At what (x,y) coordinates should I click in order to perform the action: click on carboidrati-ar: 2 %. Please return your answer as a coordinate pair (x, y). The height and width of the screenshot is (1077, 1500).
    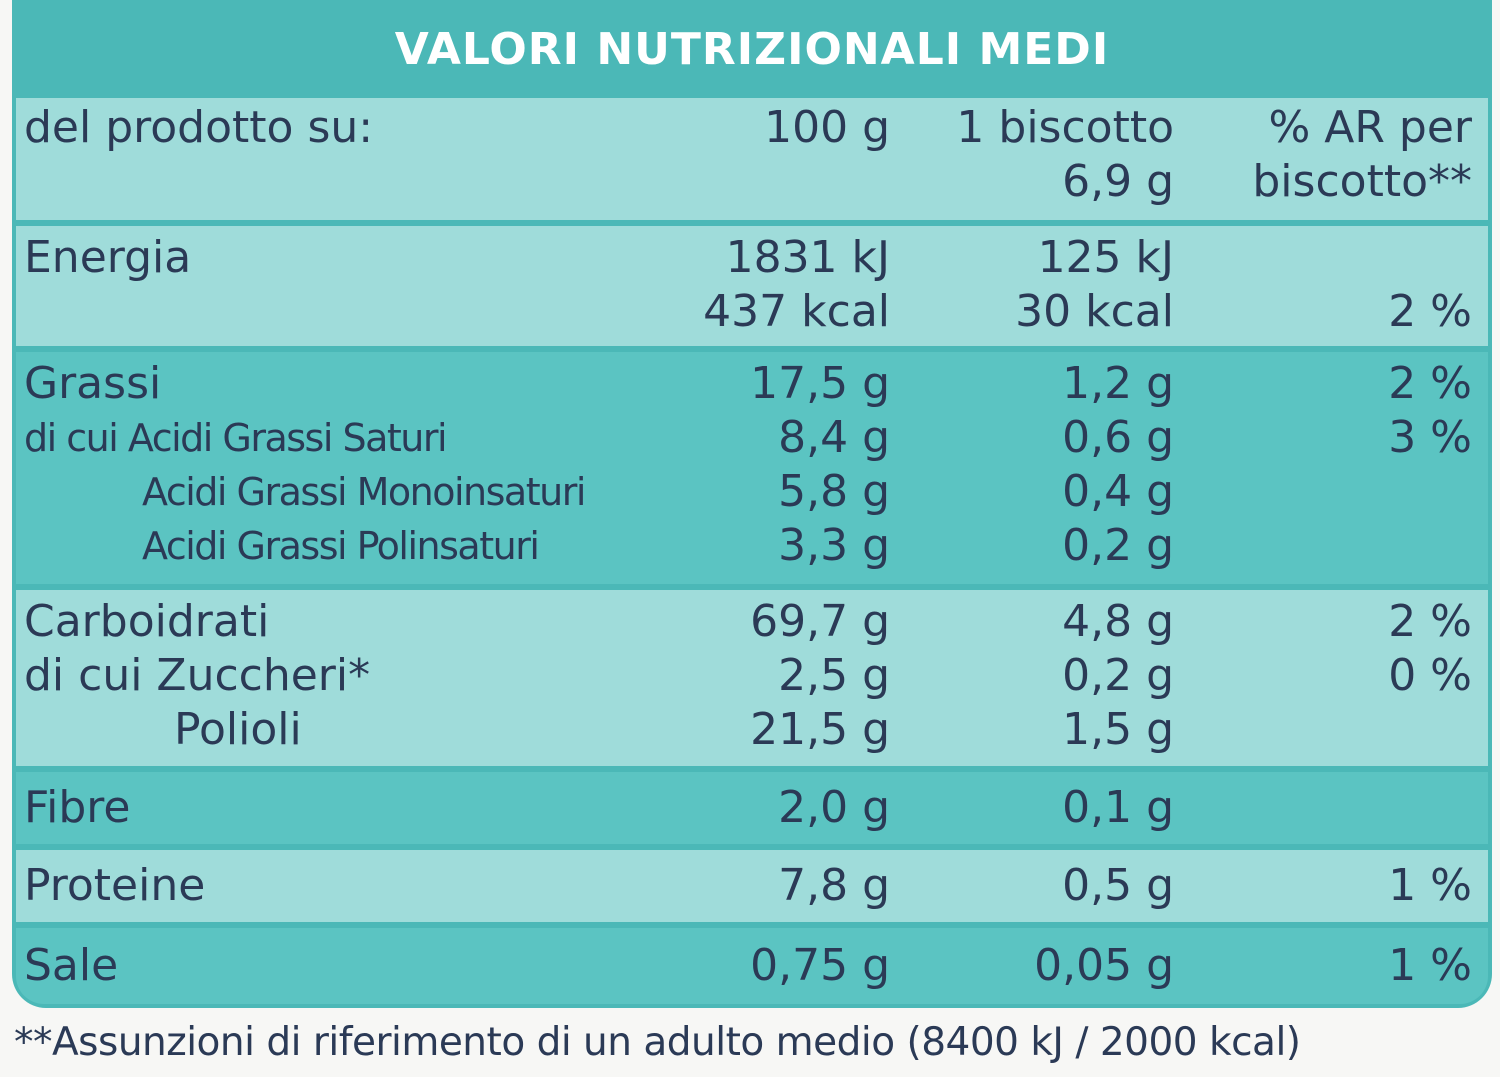
    Looking at the image, I should click on (1430, 621).